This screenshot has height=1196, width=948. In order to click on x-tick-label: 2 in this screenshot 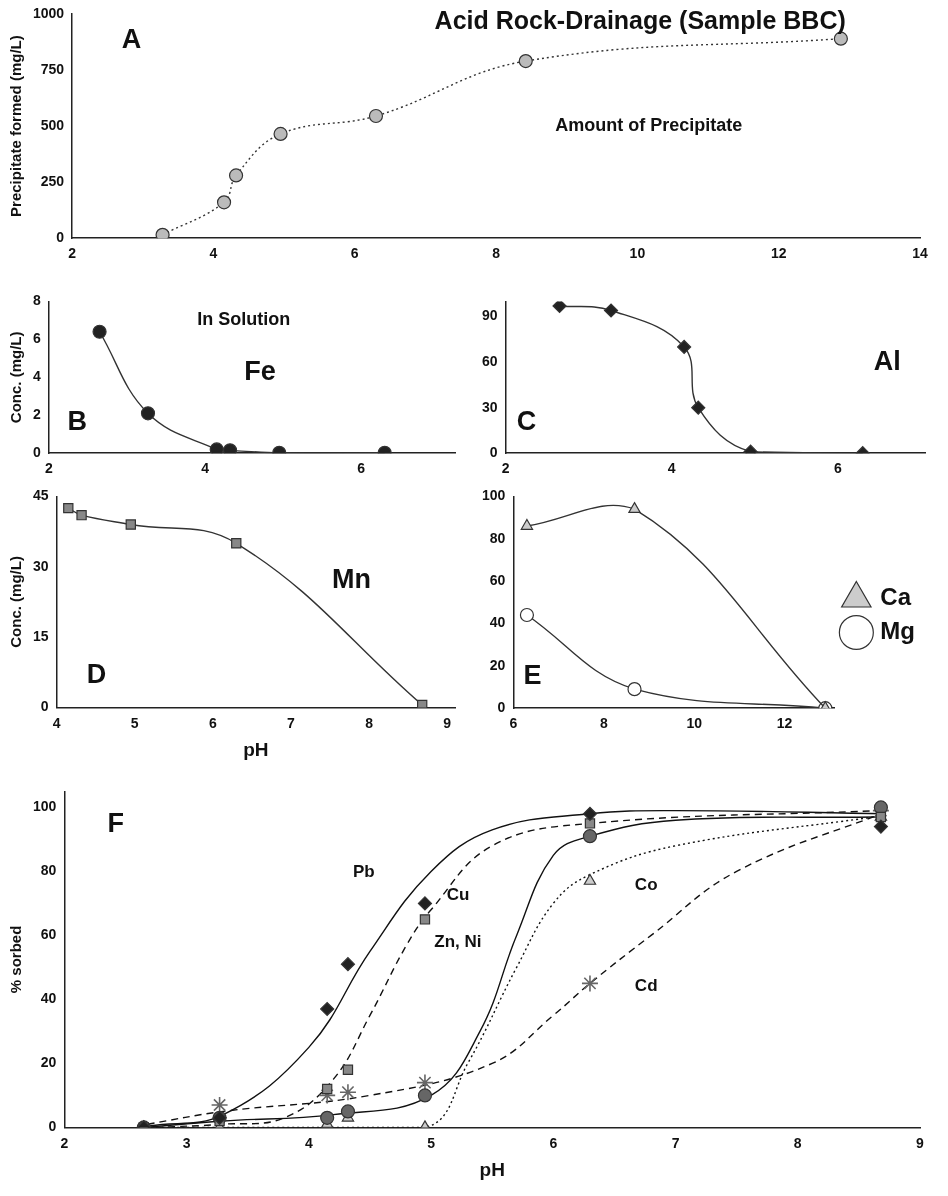, I will do `click(72, 253)`.